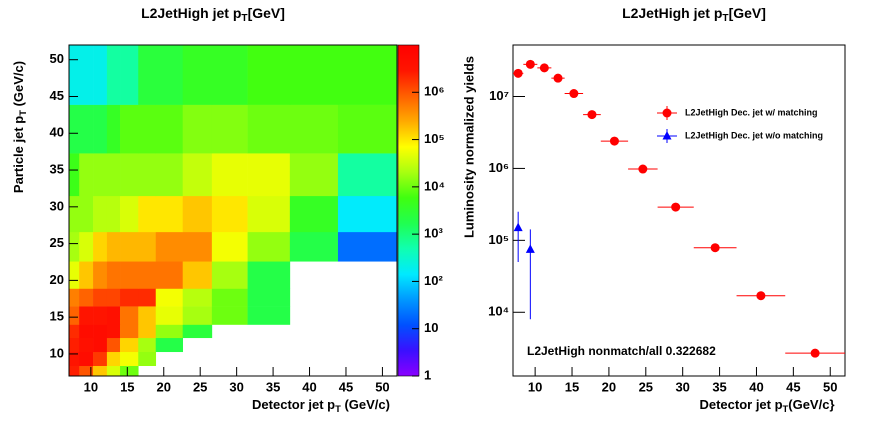  What do you see at coordinates (786, 409) in the screenshot?
I see `x-axis-title-sub: T` at bounding box center [786, 409].